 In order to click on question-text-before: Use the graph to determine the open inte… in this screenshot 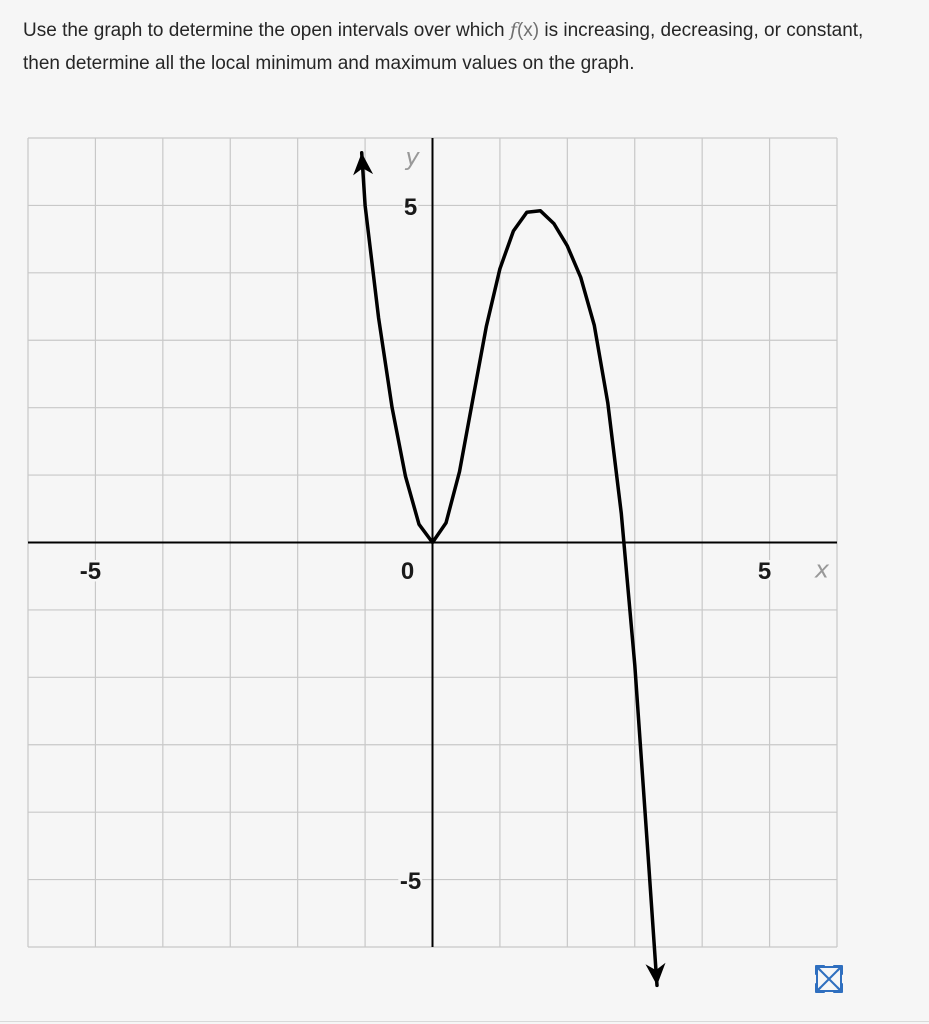, I will do `click(266, 30)`.